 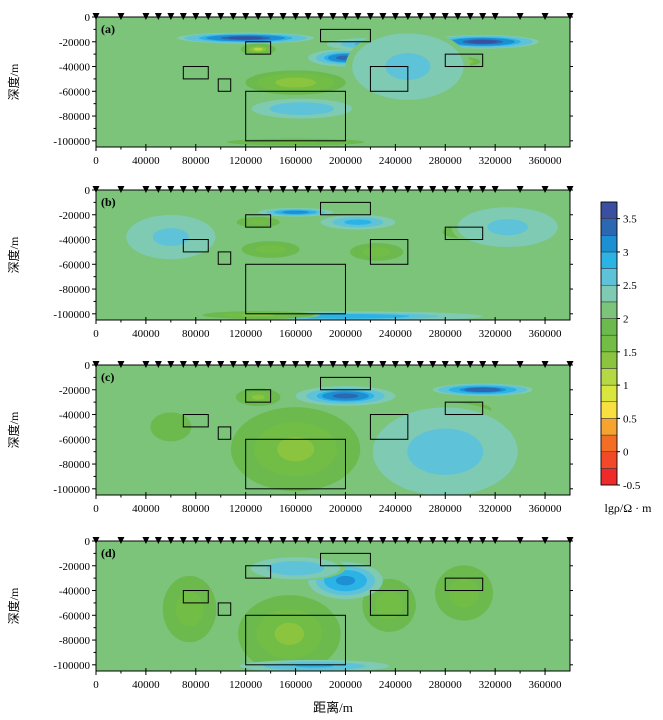 I want to click on colorbar-label: lgρ/Ω · m, so click(x=629, y=508).